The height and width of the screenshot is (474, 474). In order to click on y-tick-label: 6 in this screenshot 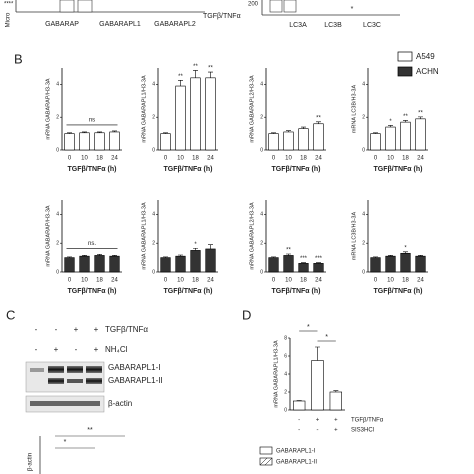, I will do `click(285, 356)`.